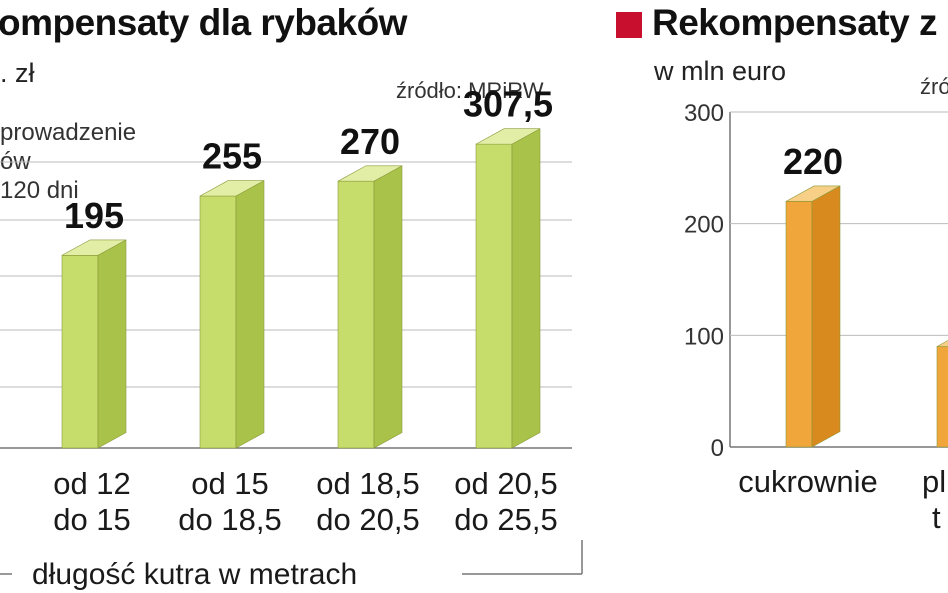 This screenshot has height=593, width=948. Describe the element at coordinates (92, 483) in the screenshot. I see `left-category-label: od 12` at that location.